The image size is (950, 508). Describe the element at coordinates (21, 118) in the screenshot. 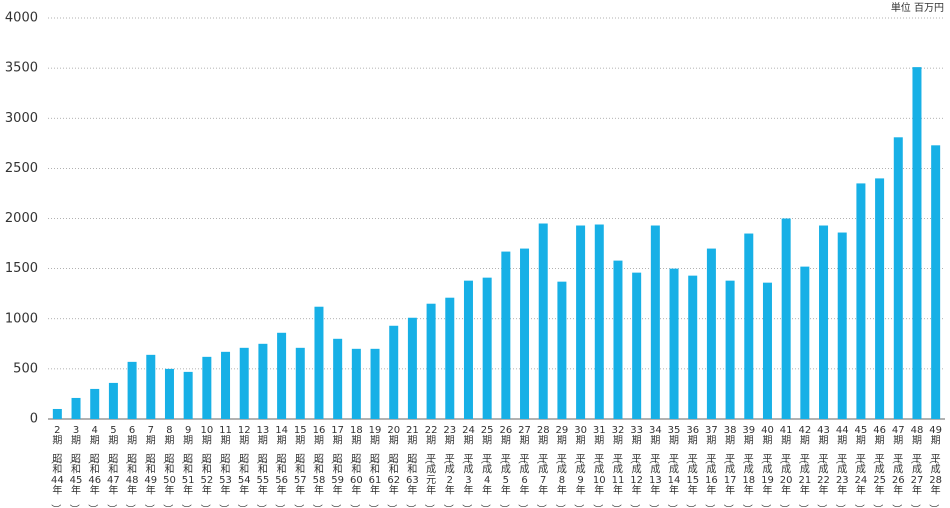

I see `y-tick-label: 3000` at that location.